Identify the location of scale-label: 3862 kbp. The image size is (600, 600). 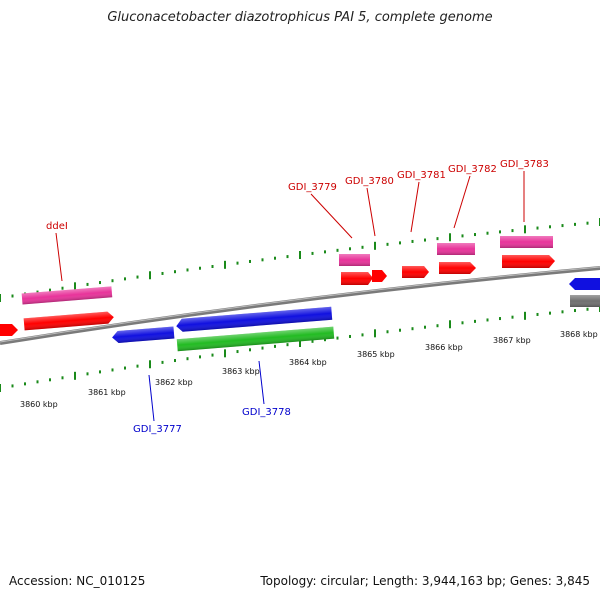
(174, 382).